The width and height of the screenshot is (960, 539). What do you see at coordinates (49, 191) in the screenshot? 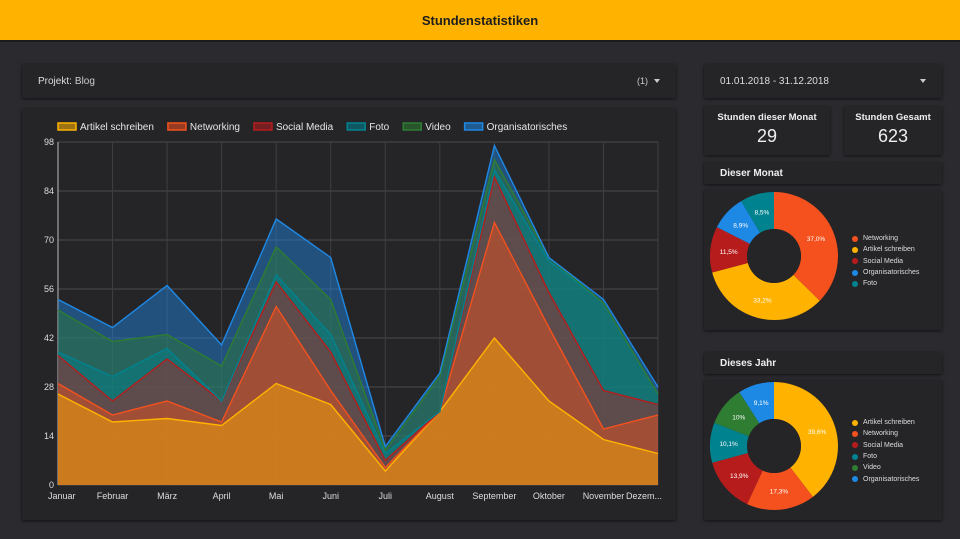
I see `y-tick-label: 84` at bounding box center [49, 191].